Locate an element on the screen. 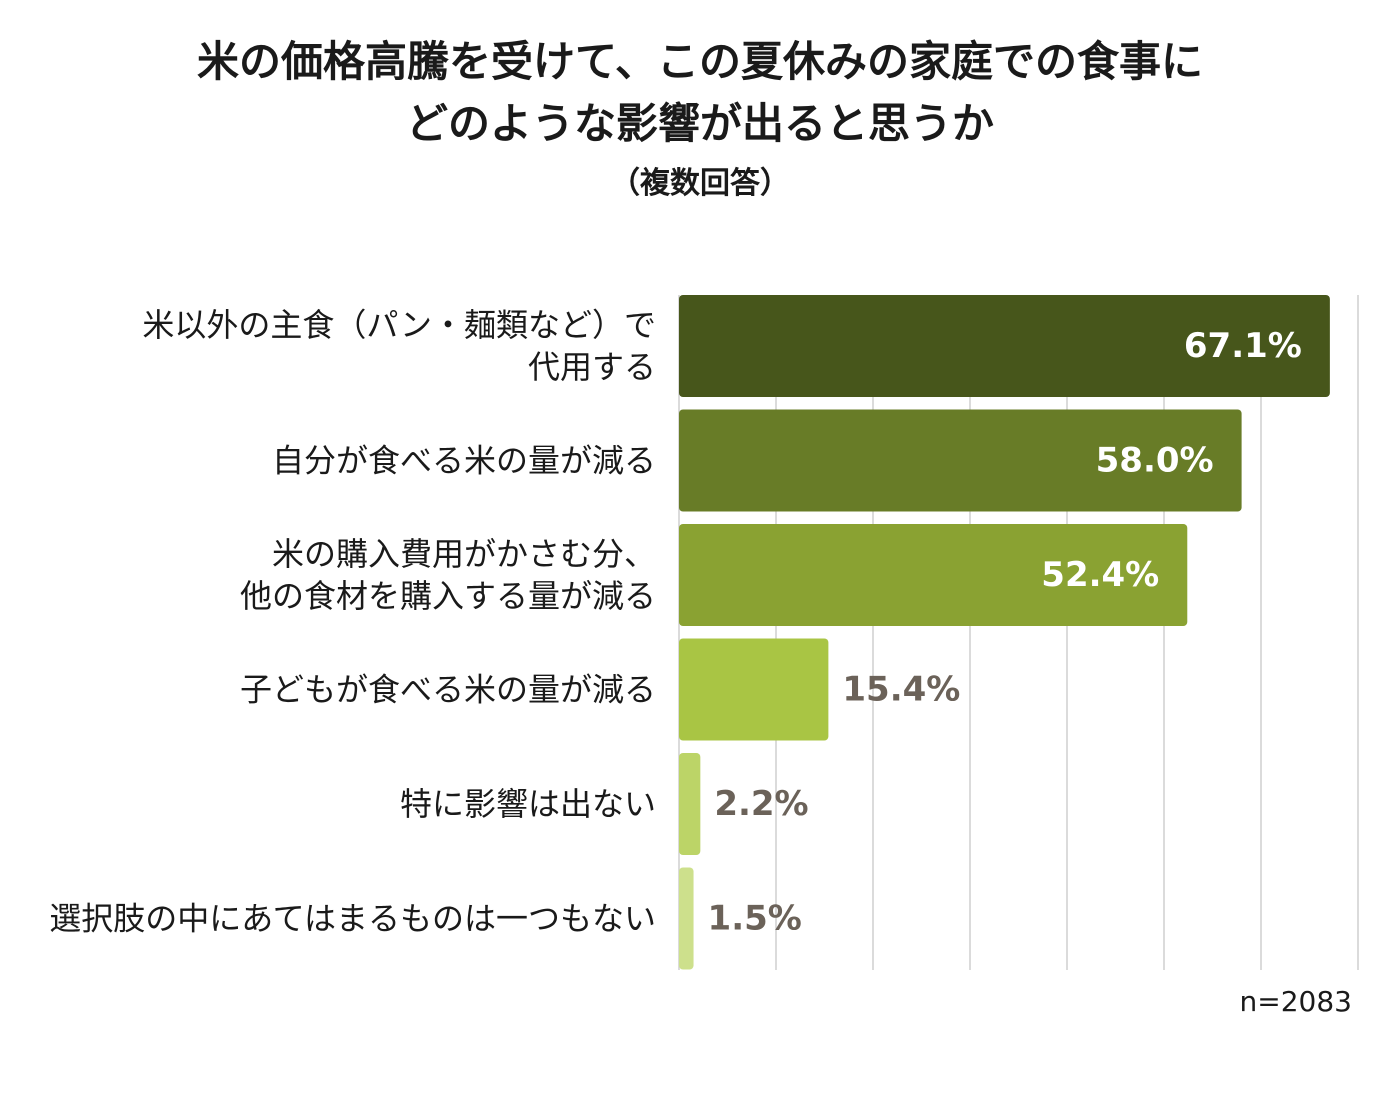 This screenshot has height=1100, width=1400. data-label: 67.1% is located at coordinates (1243, 346).